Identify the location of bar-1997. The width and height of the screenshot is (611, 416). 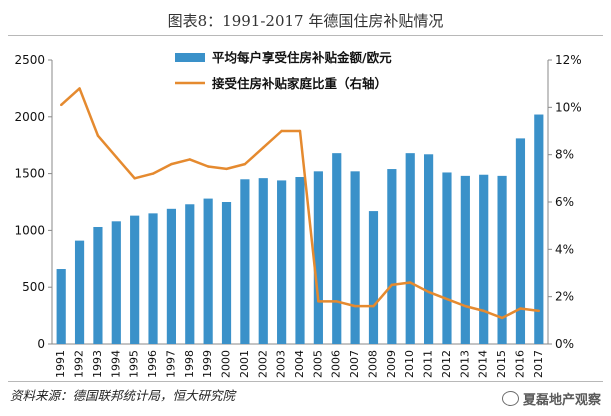
(171, 276).